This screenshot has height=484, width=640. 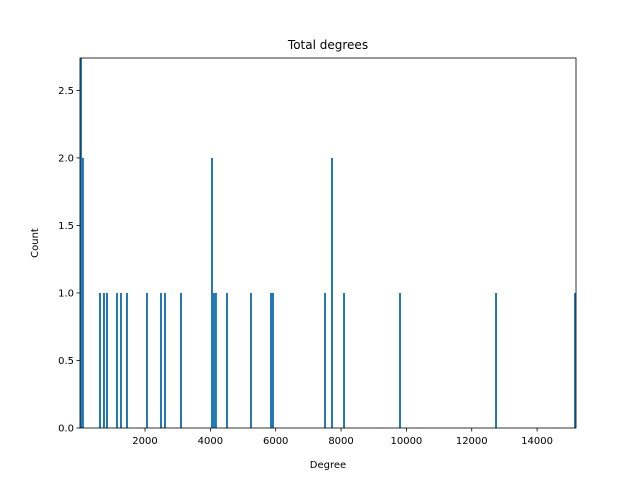 I want to click on x-tick-label: 12000, so click(x=472, y=441).